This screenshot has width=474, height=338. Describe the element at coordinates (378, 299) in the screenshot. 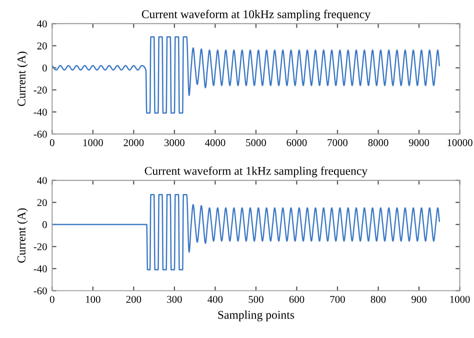

I see `x-tick-label: 800` at that location.